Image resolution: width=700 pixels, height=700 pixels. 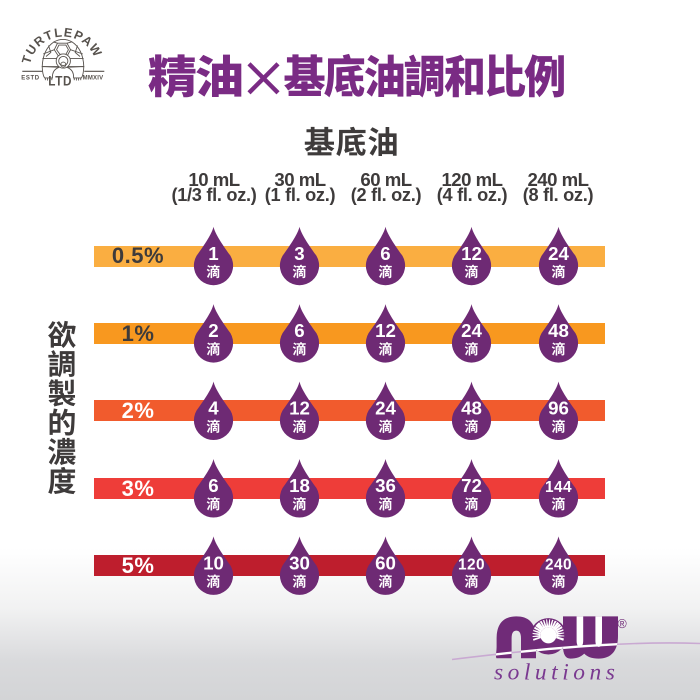 I want to click on svg-text: 72, so click(x=471, y=485).